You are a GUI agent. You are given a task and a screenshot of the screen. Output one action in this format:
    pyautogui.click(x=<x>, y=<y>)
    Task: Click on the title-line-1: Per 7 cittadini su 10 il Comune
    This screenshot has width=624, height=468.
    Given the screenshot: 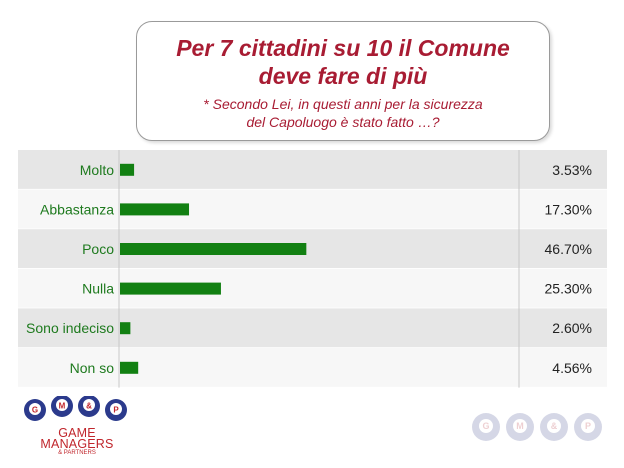 What is the action you would take?
    pyautogui.click(x=343, y=48)
    